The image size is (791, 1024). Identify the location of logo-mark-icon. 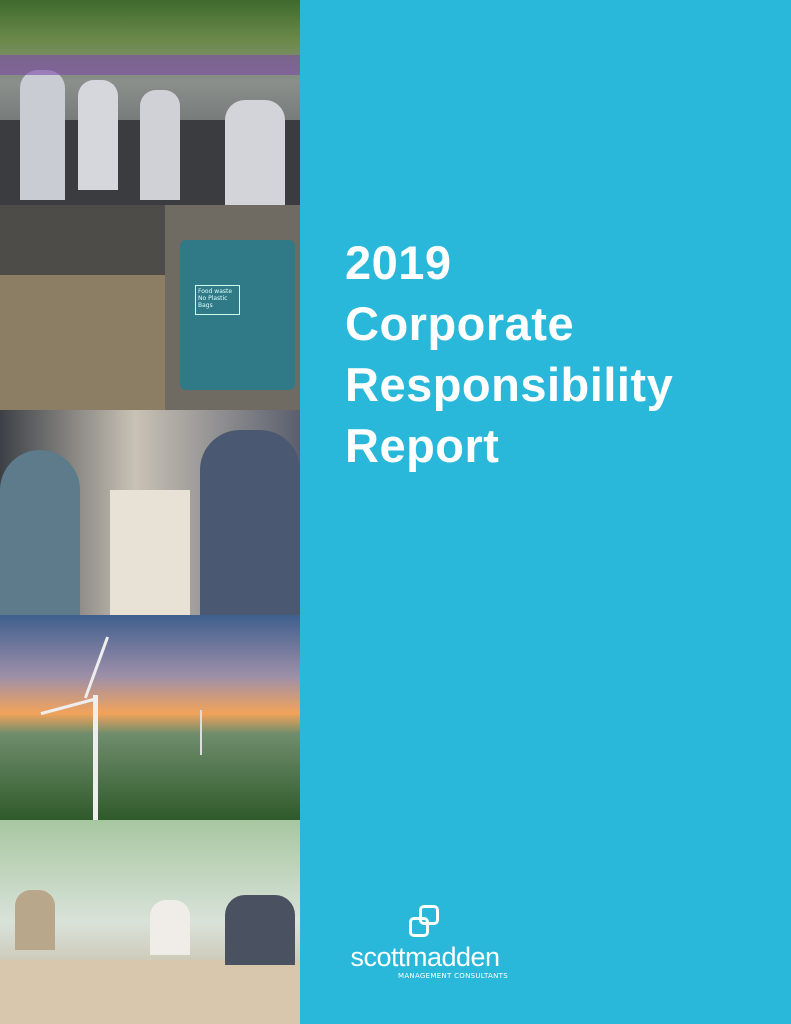
(425, 923).